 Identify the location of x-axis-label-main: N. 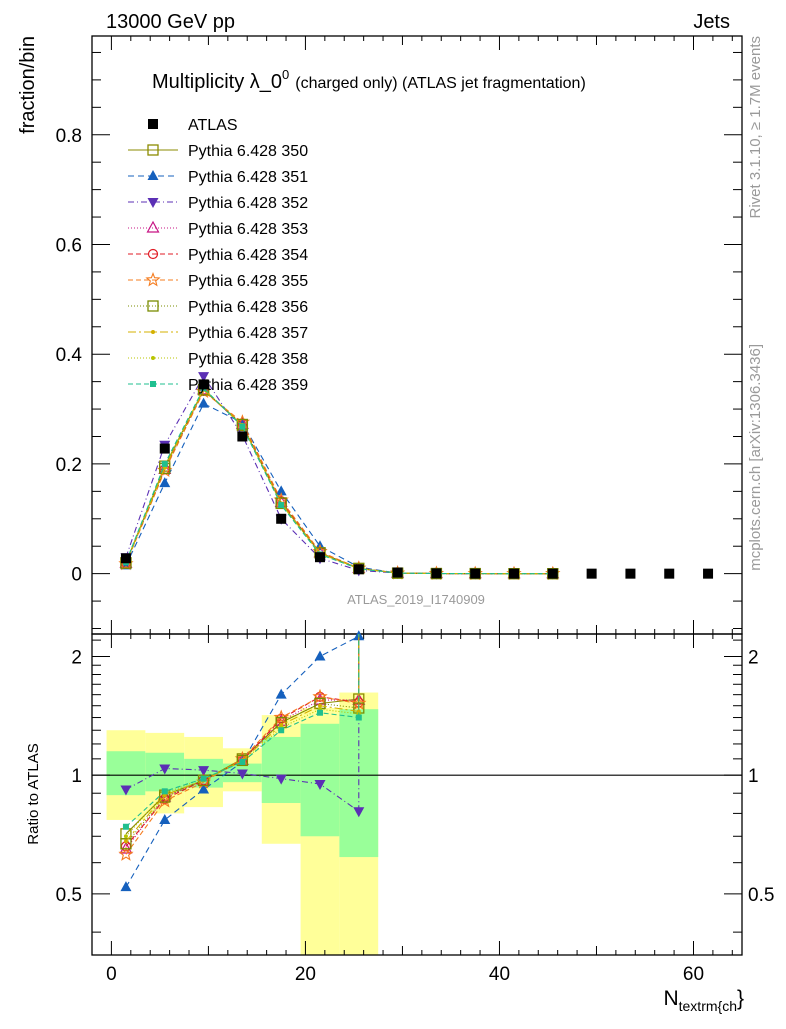
(670, 998).